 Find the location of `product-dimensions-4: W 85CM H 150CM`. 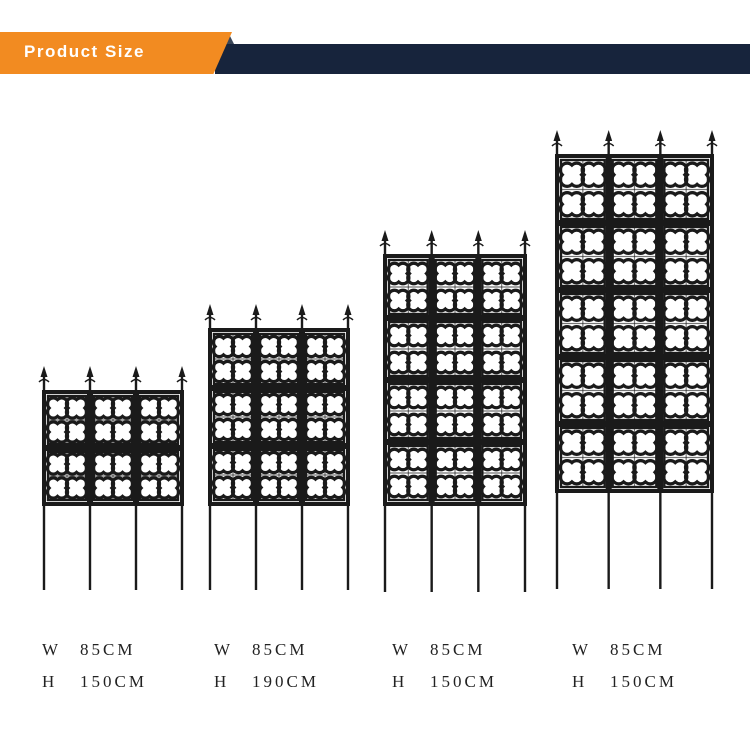

product-dimensions-4: W 85CM H 150CM is located at coordinates (624, 666).